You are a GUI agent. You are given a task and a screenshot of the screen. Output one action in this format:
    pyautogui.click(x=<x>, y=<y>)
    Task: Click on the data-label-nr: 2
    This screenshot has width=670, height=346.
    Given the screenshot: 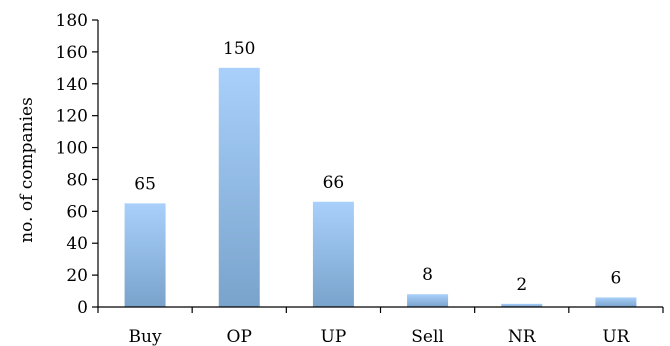 What is the action you would take?
    pyautogui.click(x=521, y=285)
    